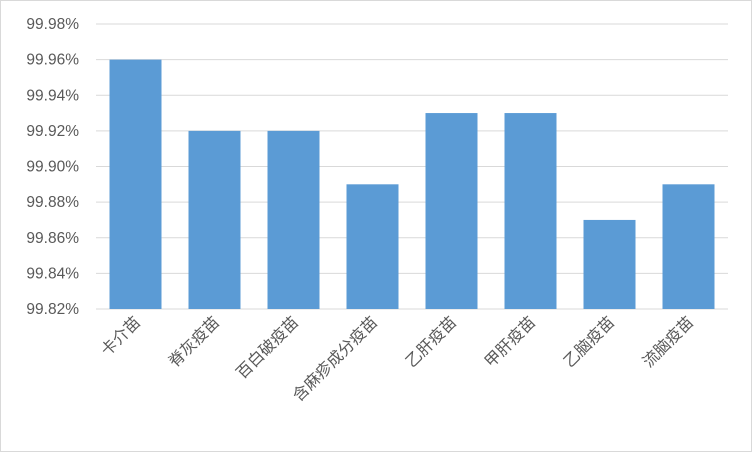 Image resolution: width=752 pixels, height=453 pixels. What do you see at coordinates (668, 341) in the screenshot?
I see `x-category-label: 流脑疫苗` at bounding box center [668, 341].